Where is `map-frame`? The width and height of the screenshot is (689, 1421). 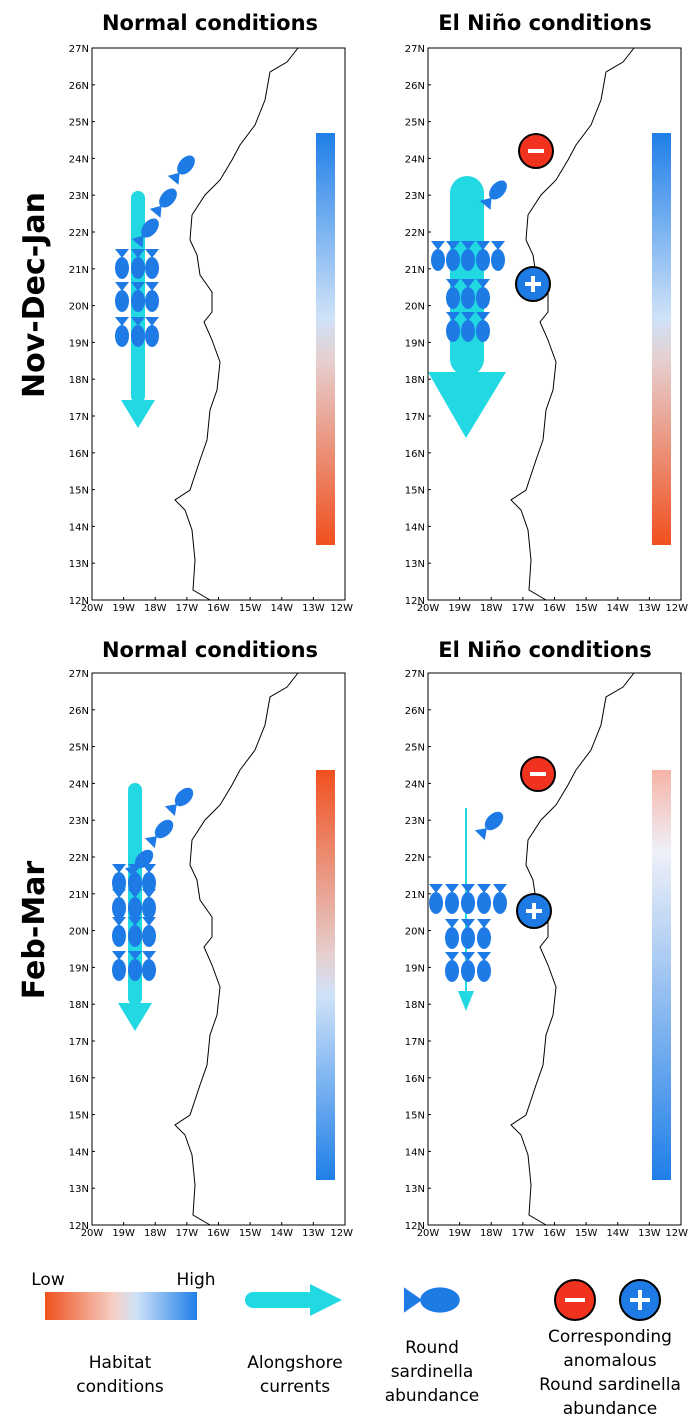 map-frame is located at coordinates (218, 324).